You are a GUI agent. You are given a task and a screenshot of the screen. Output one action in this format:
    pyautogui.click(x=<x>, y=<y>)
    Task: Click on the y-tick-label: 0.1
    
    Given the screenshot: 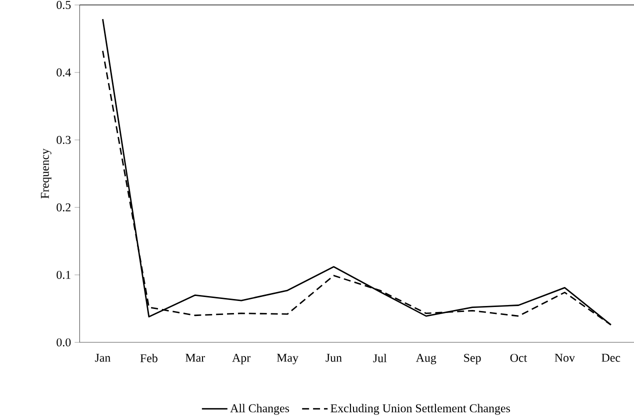 What is the action you would take?
    pyautogui.click(x=63, y=274)
    